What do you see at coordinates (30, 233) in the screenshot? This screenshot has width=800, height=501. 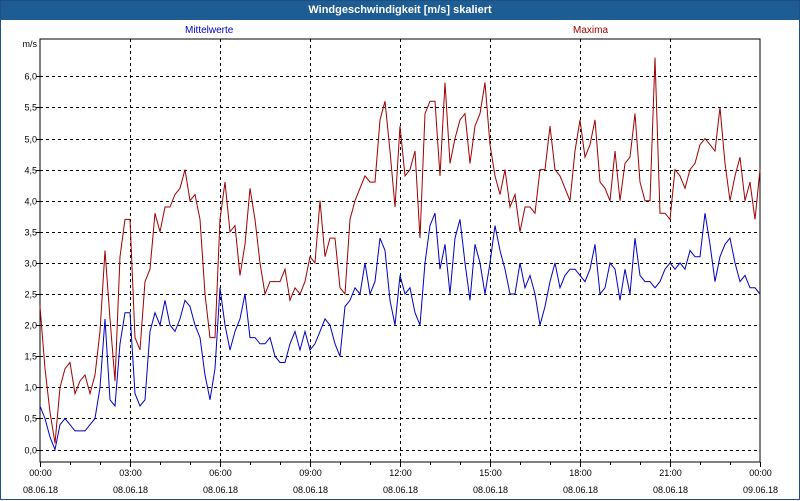 I see `y-tick-label: 3,5` at bounding box center [30, 233].